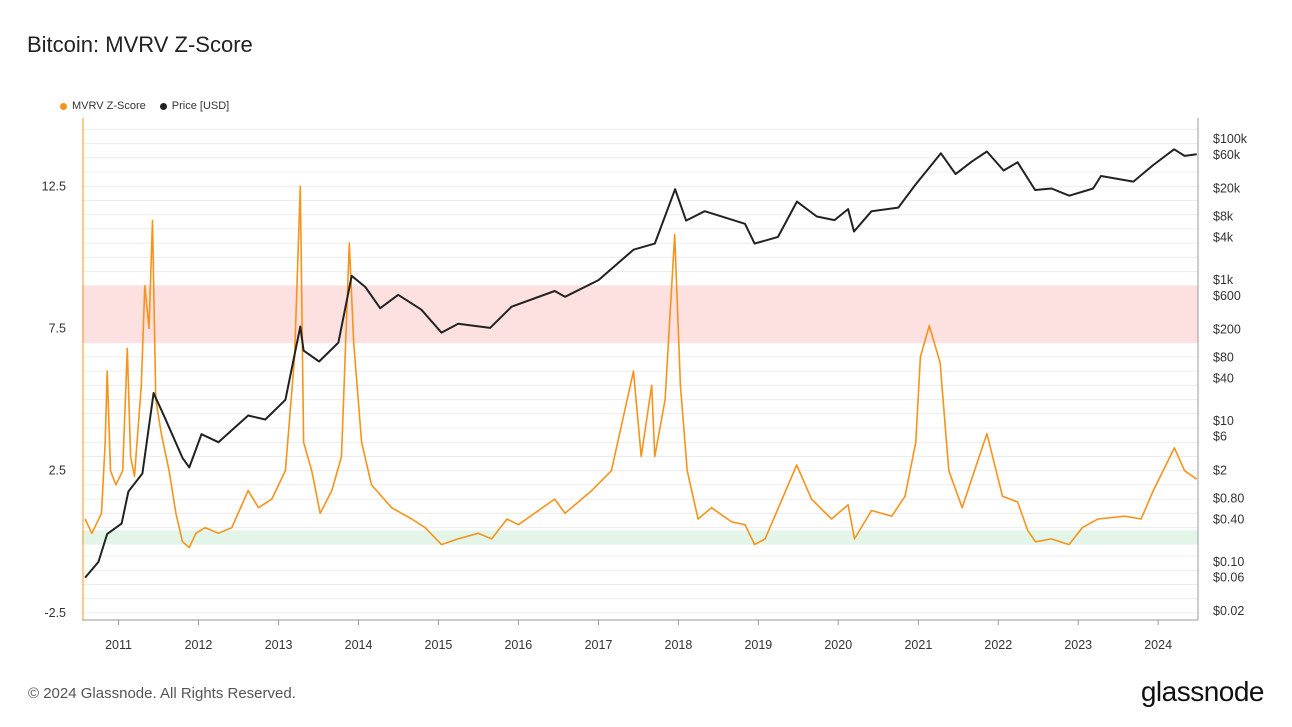 The height and width of the screenshot is (727, 1292). Describe the element at coordinates (1220, 470) in the screenshot. I see `y-right-tick: $2` at that location.